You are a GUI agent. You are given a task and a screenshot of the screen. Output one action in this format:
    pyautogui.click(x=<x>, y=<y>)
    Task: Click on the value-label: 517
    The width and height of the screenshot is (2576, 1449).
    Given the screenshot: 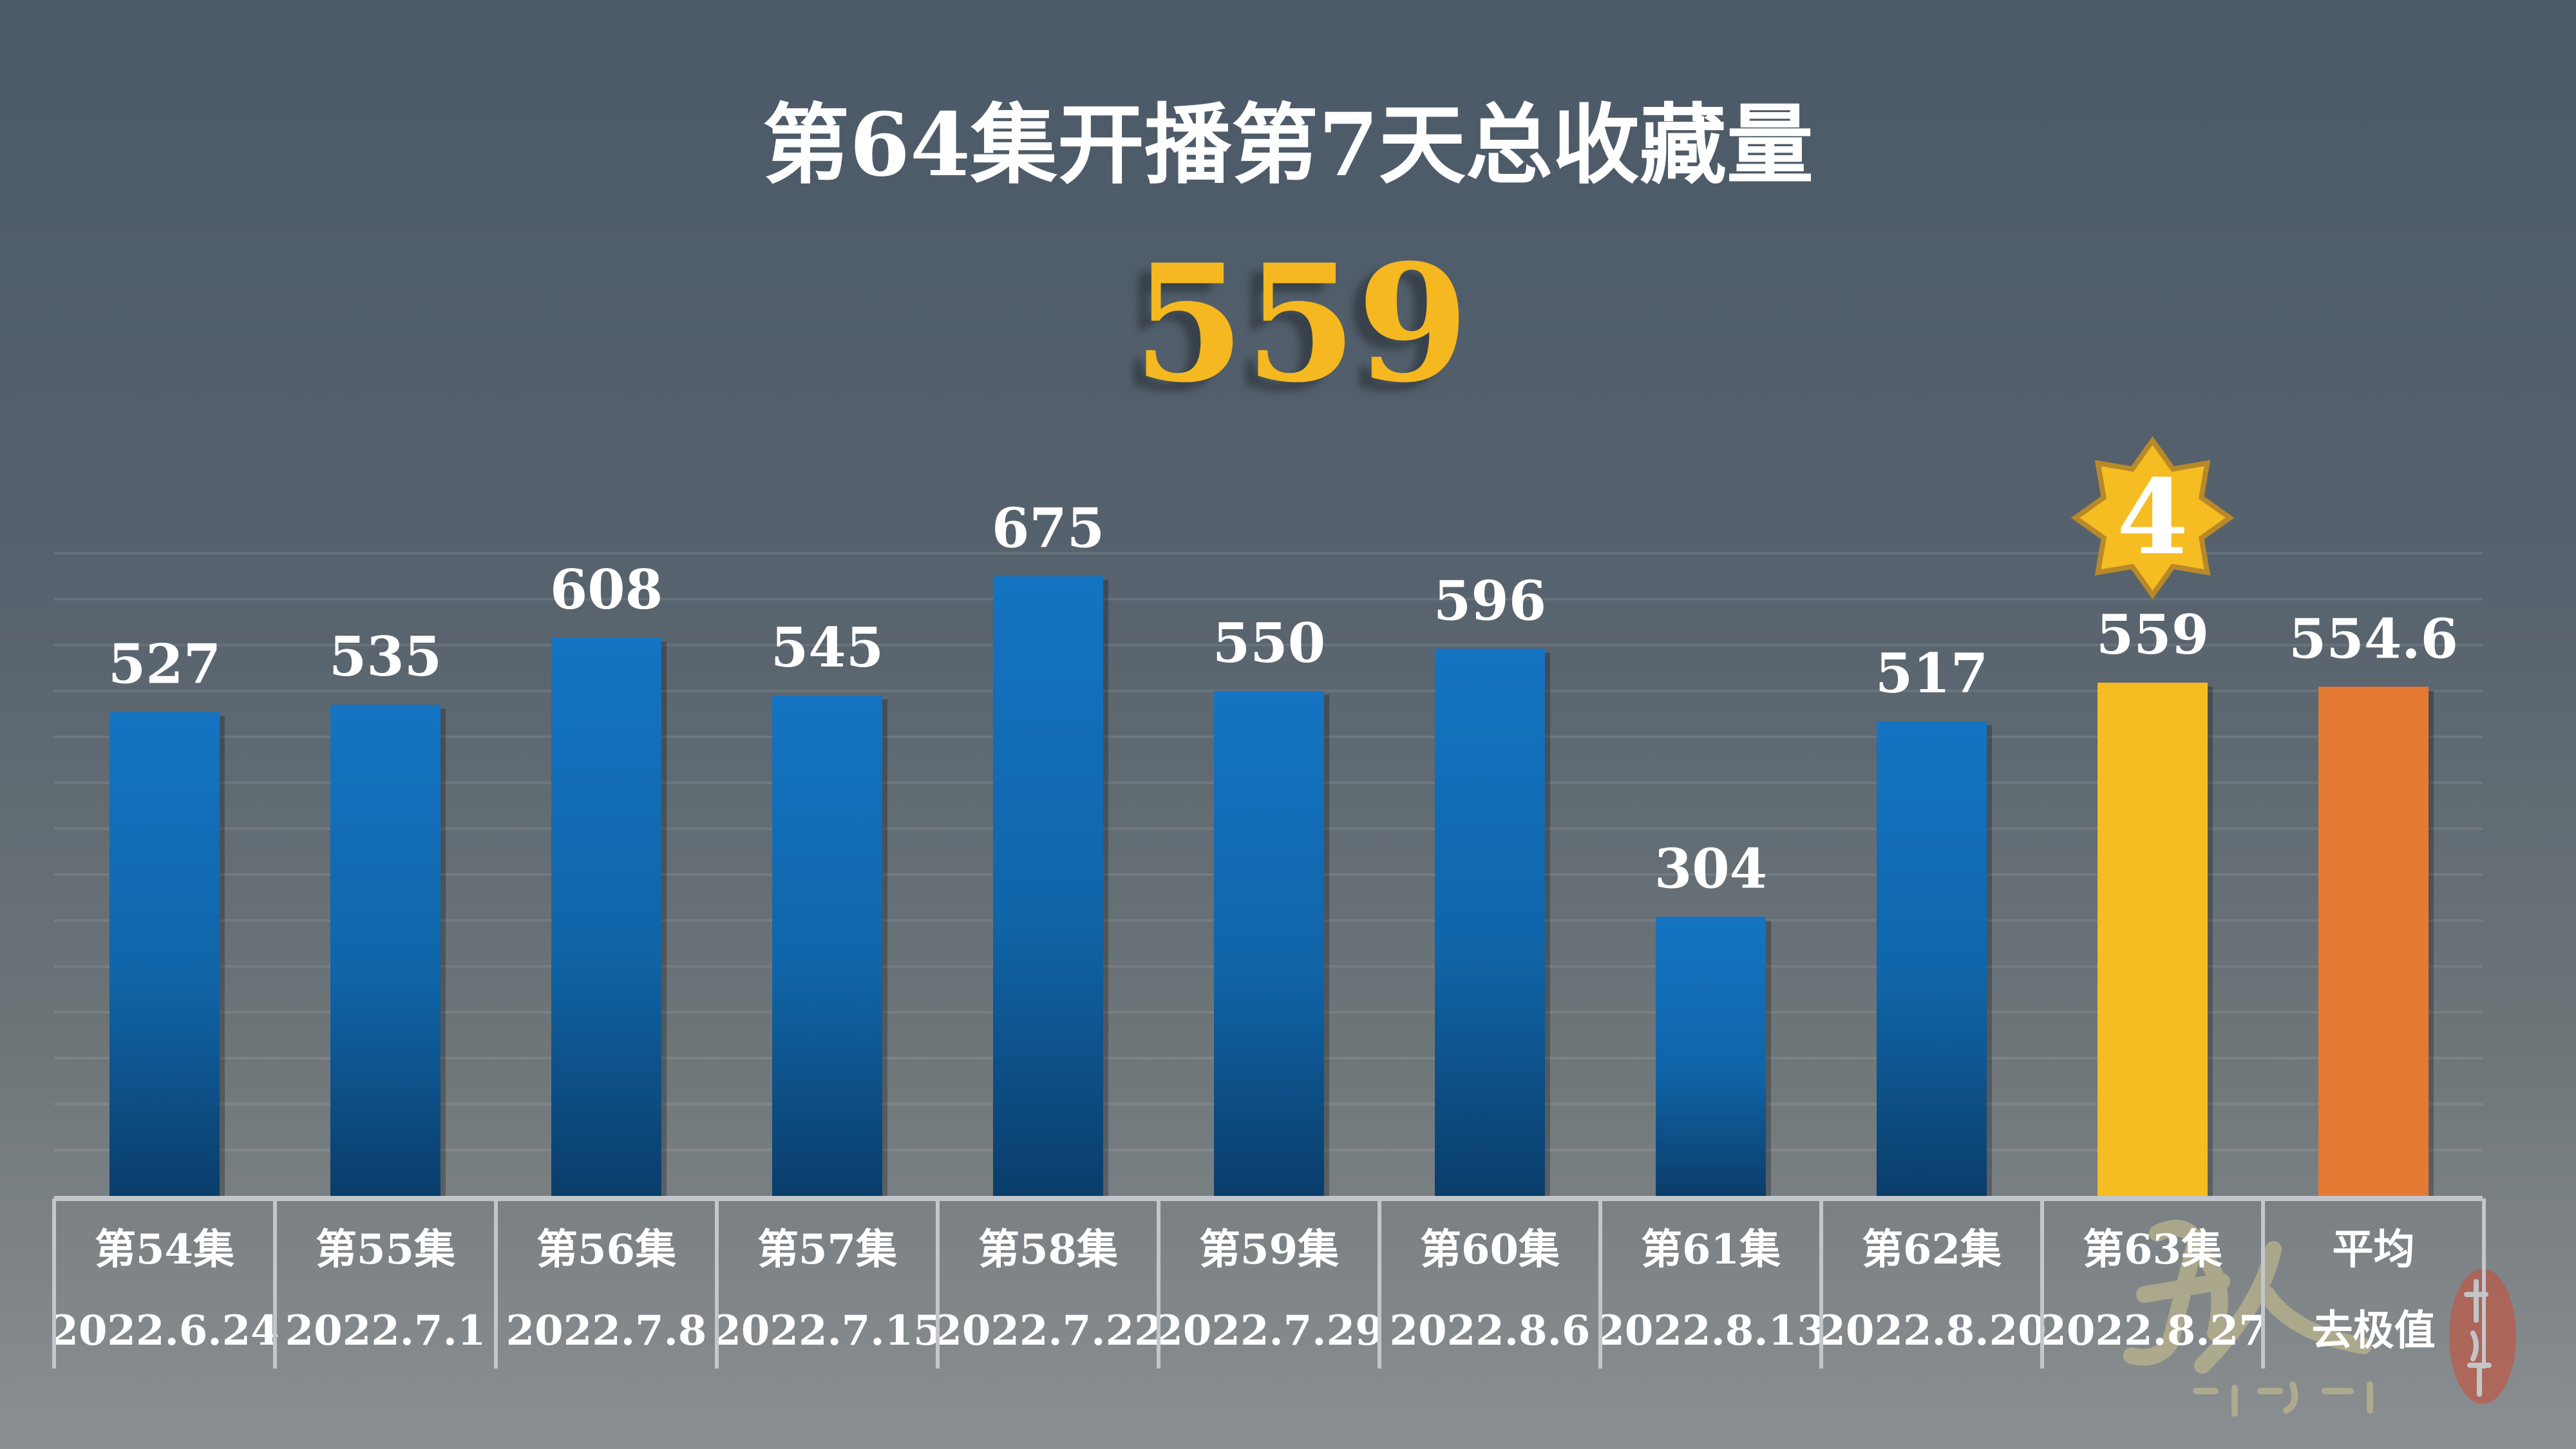 What is the action you would take?
    pyautogui.click(x=1931, y=673)
    